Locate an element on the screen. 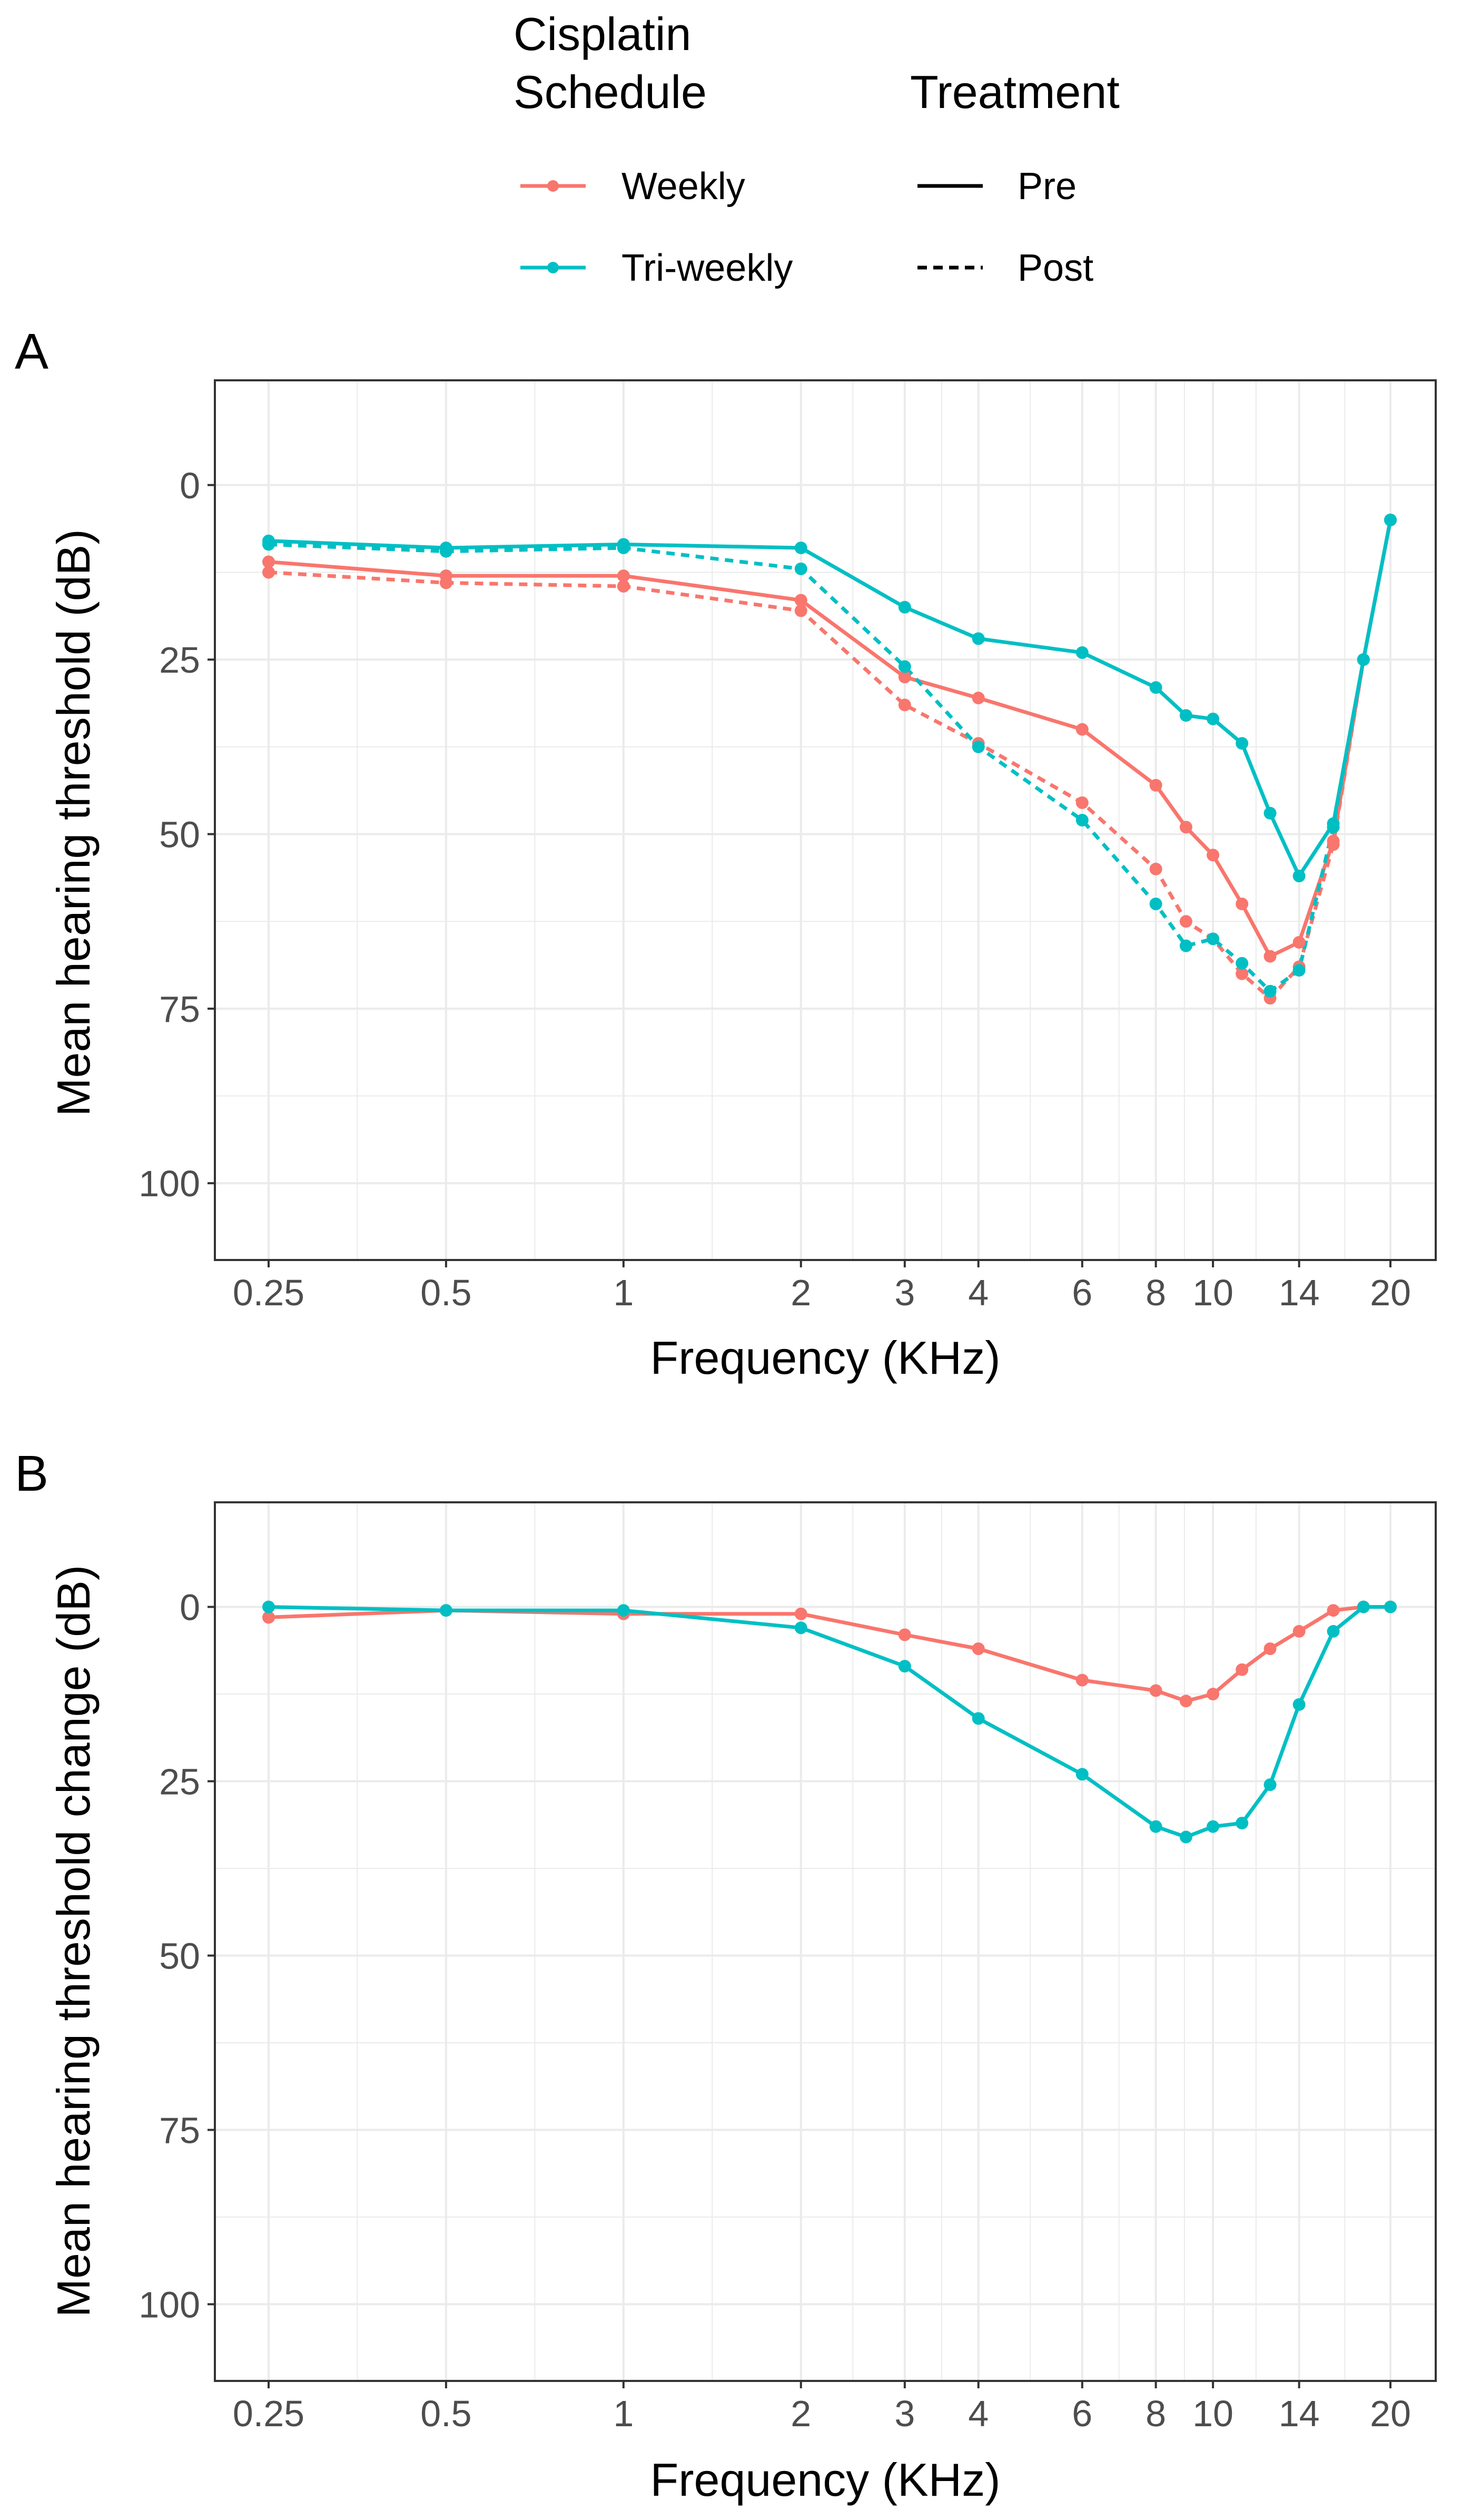 The height and width of the screenshot is (2520, 1461). panel-a-y-tick-label: 25 is located at coordinates (179, 660).